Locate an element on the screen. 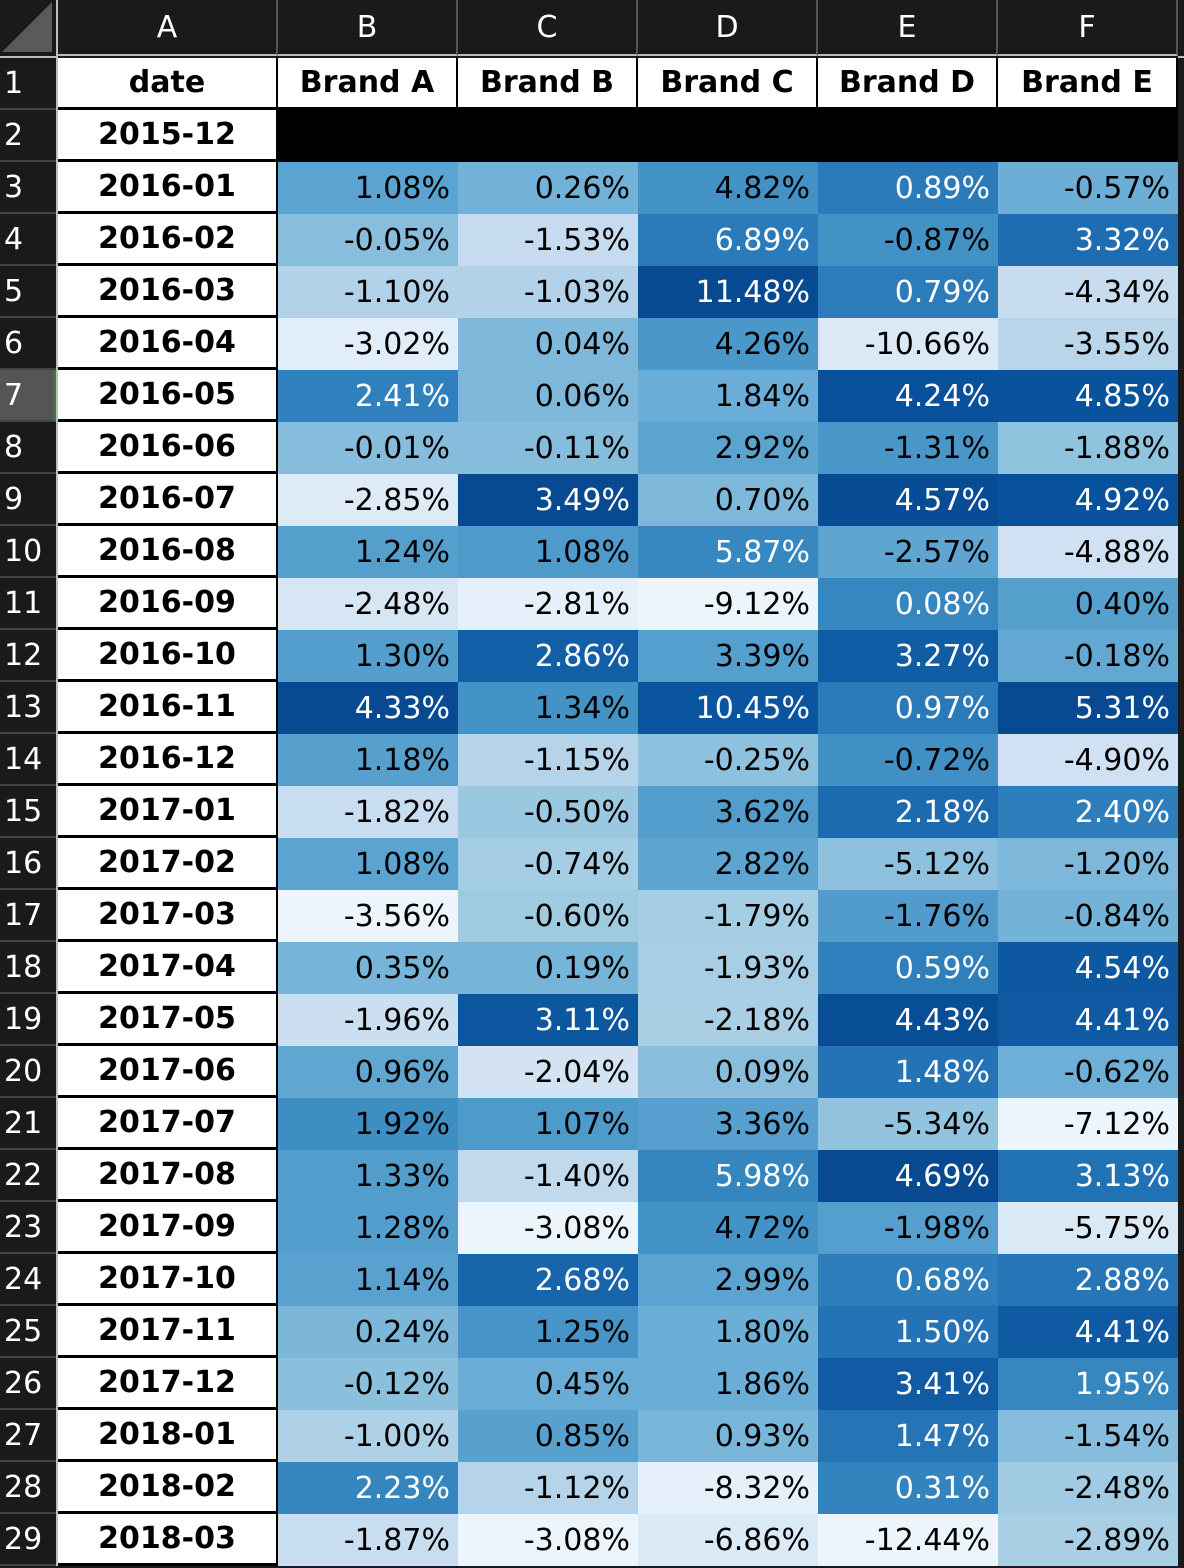  value-cell: 3.49% is located at coordinates (548, 500).